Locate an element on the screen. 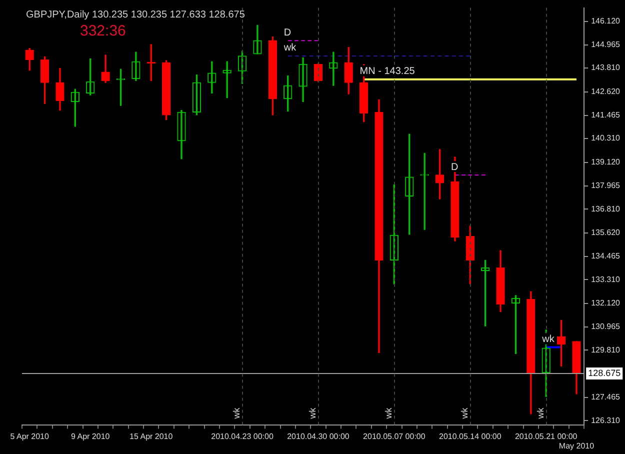  y-tick-label: 135.620 is located at coordinates (606, 233).